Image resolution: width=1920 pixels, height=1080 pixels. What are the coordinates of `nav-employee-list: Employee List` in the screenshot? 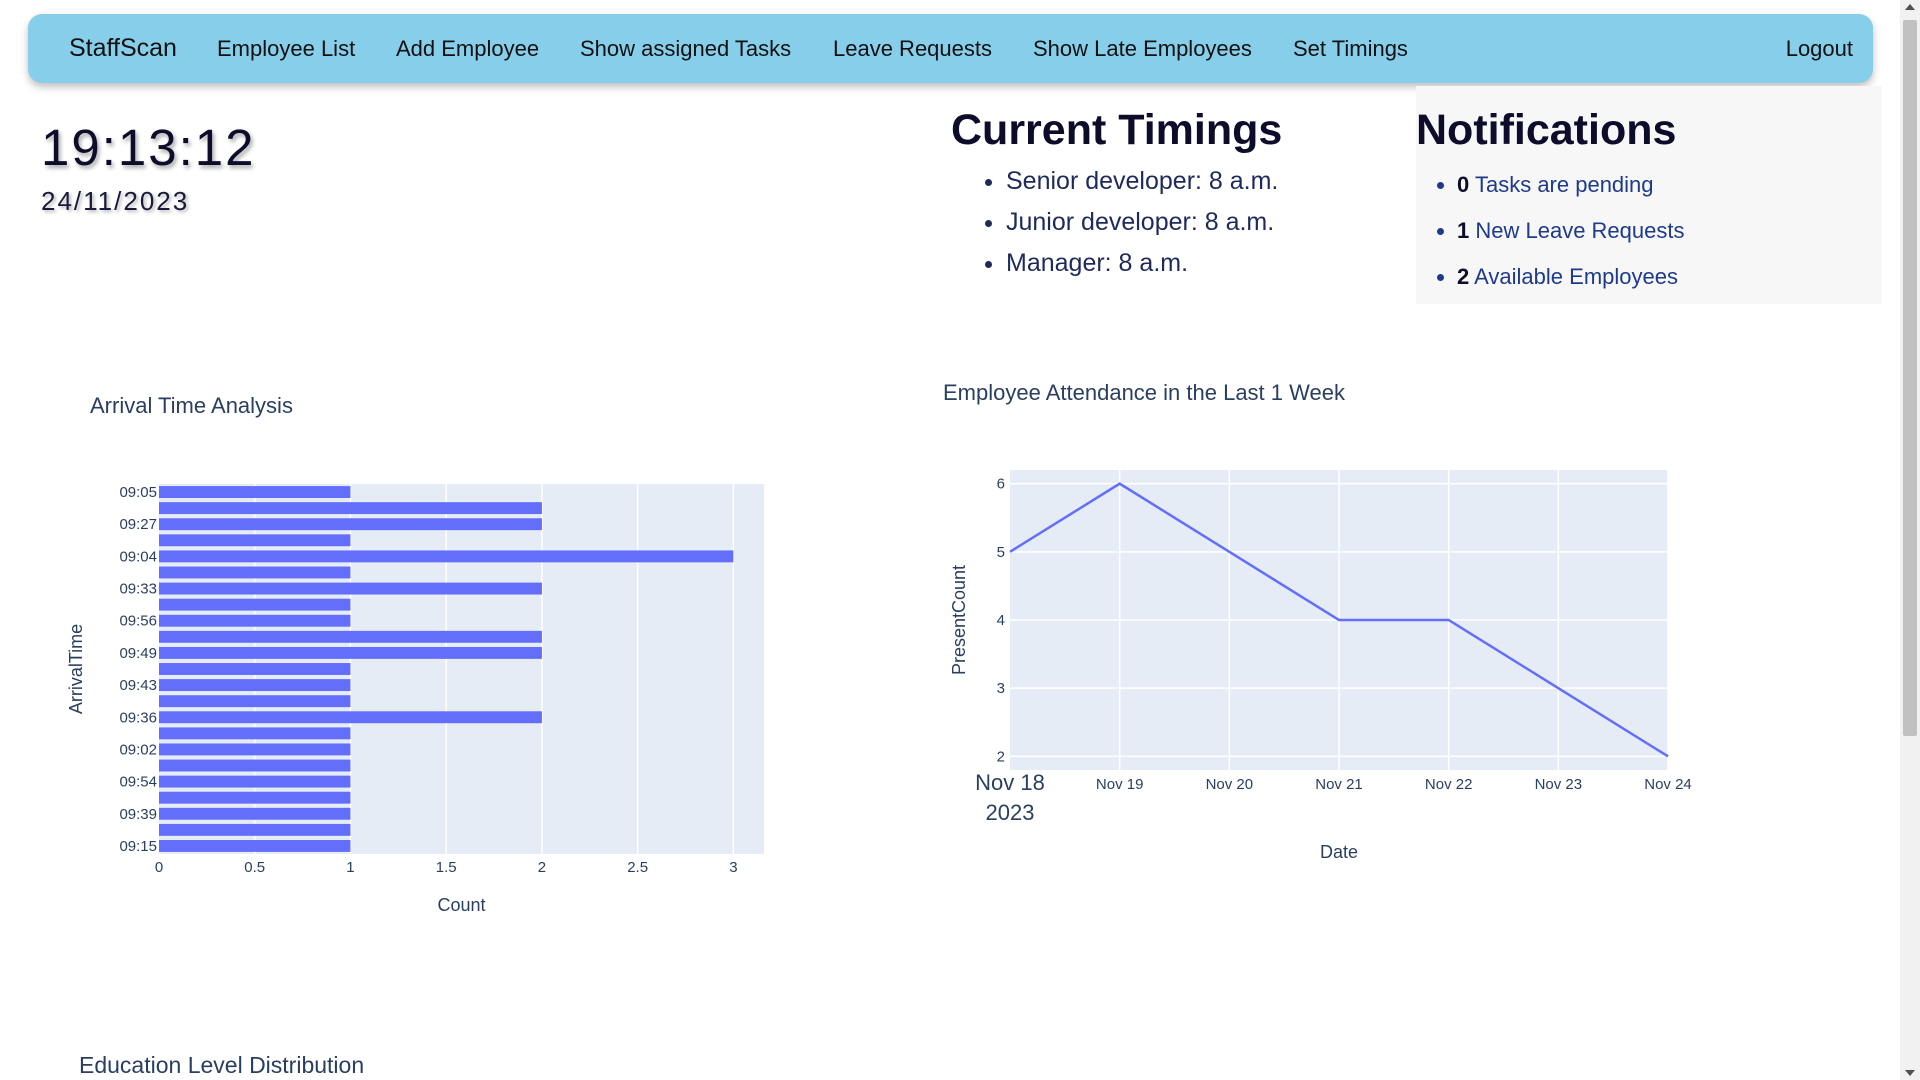 It's located at (286, 48).